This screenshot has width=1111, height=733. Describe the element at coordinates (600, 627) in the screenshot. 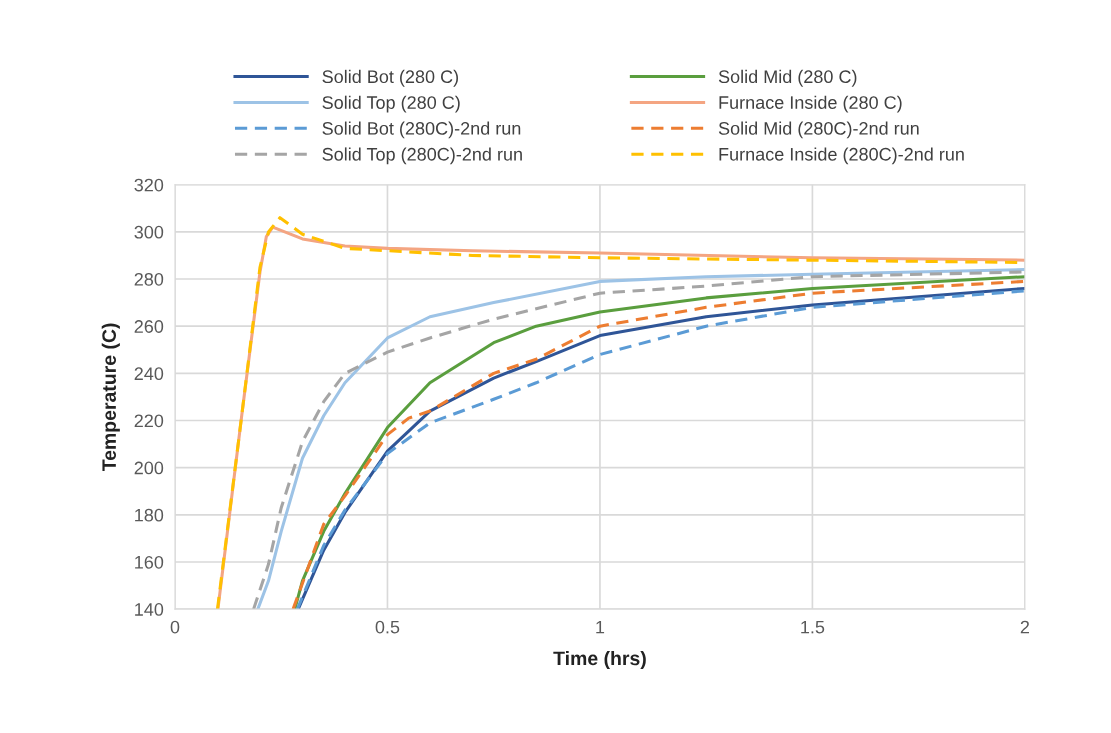

I see `x-tick-label: 1` at that location.